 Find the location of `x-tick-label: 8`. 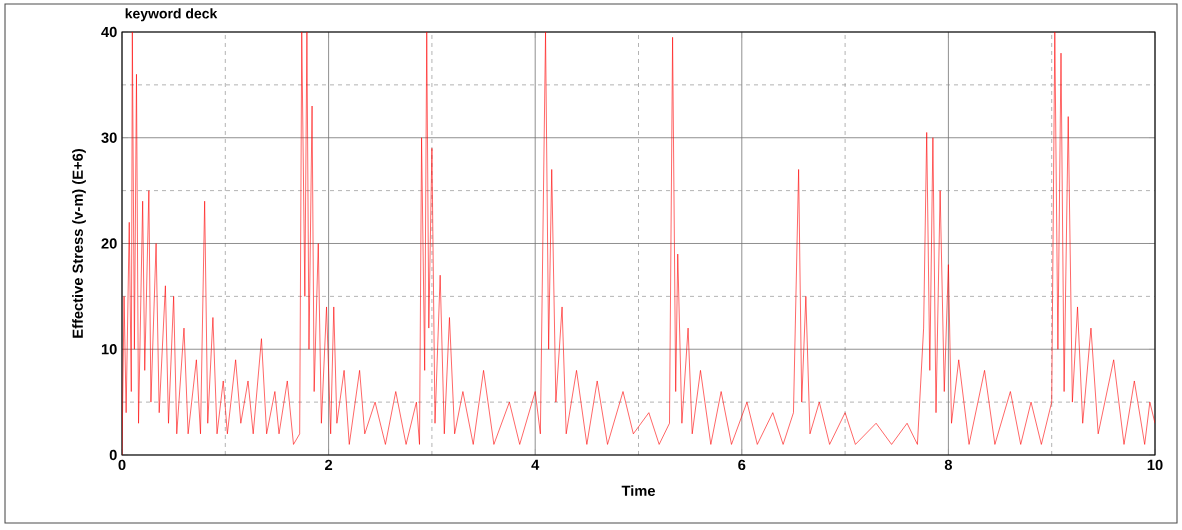

x-tick-label: 8 is located at coordinates (948, 465).